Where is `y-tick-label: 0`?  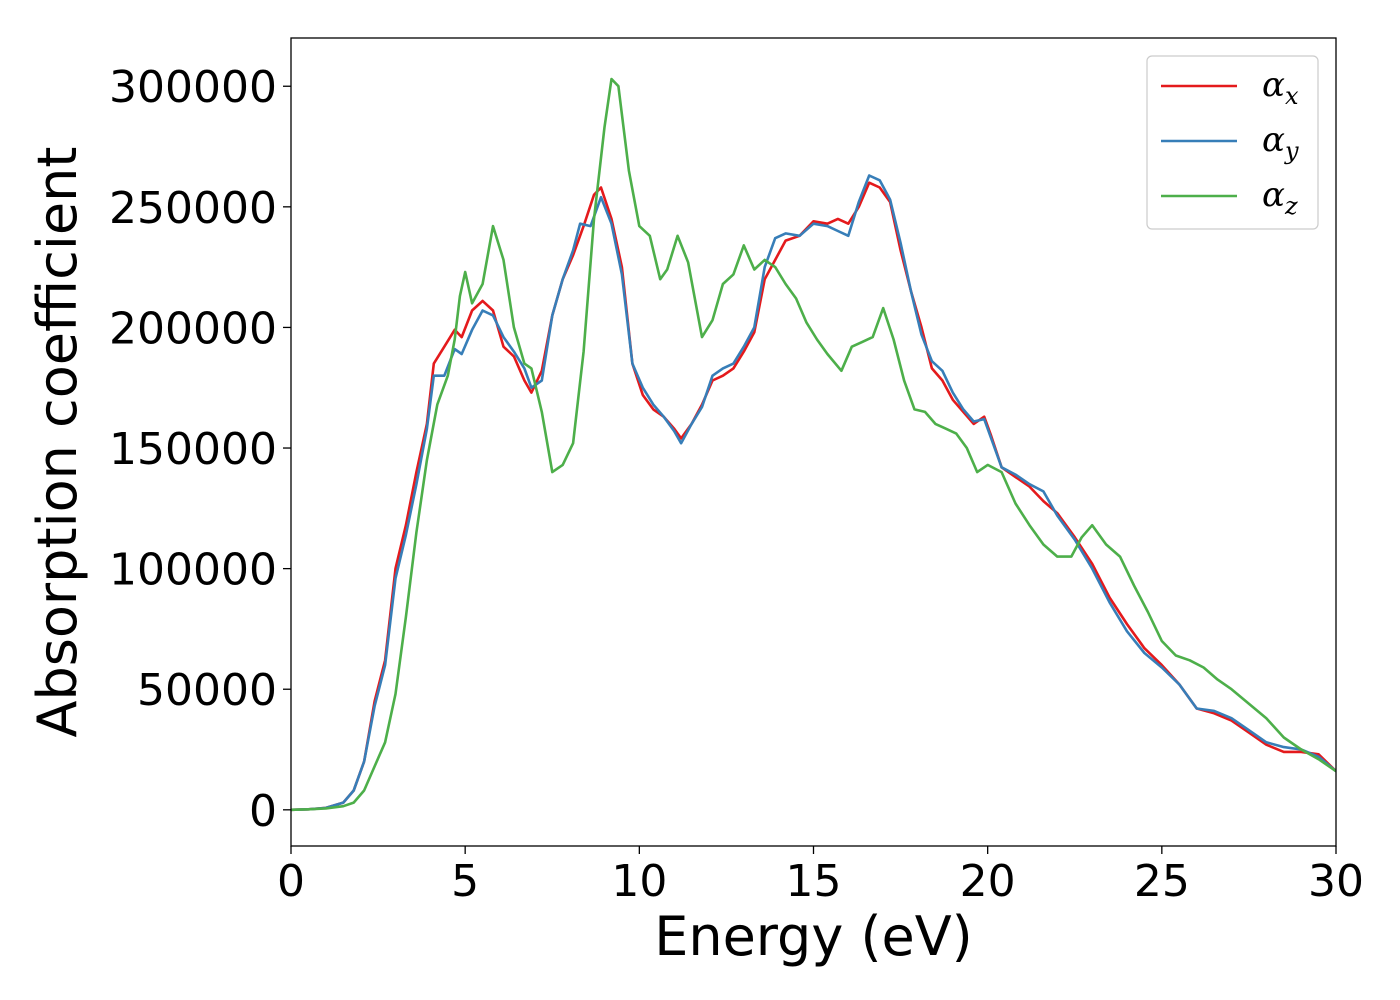
y-tick-label: 0 is located at coordinates (263, 811).